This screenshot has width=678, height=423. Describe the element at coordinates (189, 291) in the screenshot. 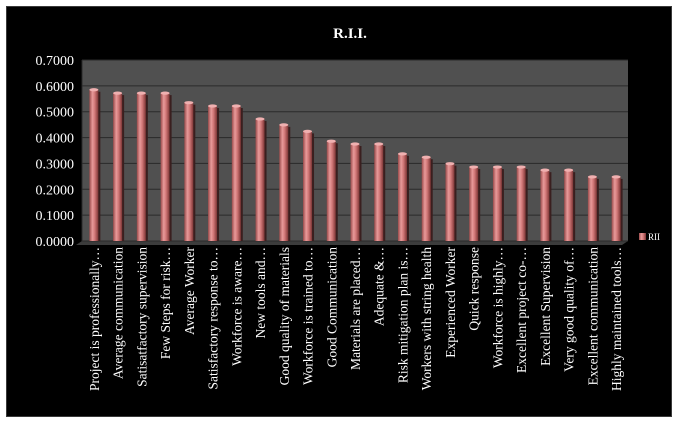

I see `x-tick-label: Average Worker` at that location.